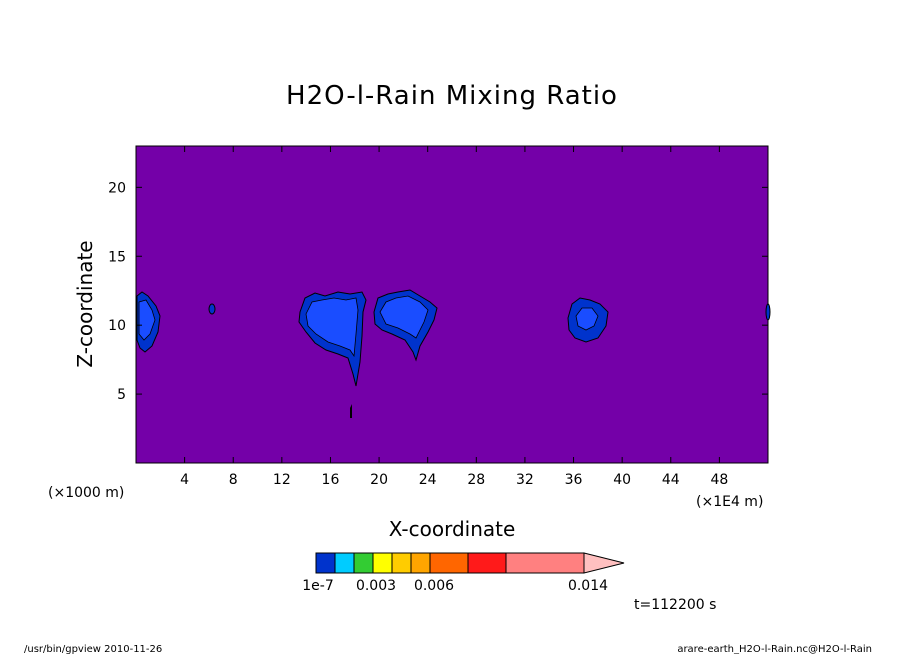 This screenshot has width=904, height=654. Describe the element at coordinates (434, 586) in the screenshot. I see `colorbar-label-2: 0.006` at that location.